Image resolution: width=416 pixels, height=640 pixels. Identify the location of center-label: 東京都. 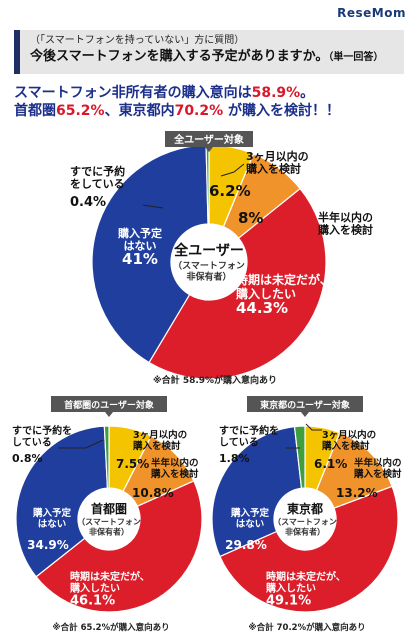
(305, 508).